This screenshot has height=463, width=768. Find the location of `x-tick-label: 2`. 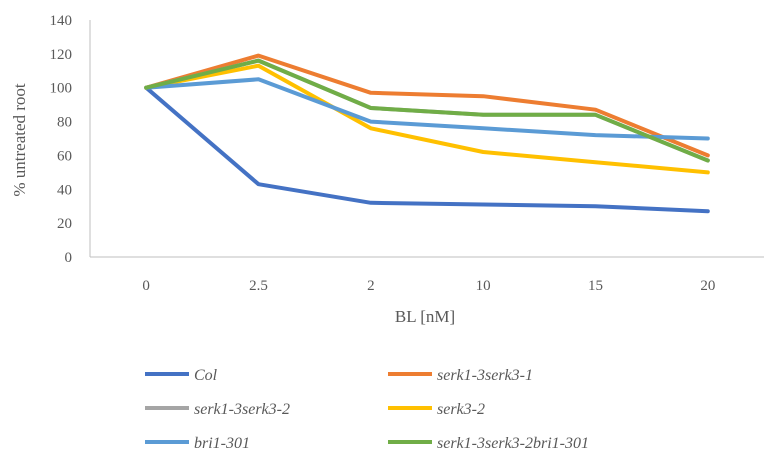

x-tick-label: 2 is located at coordinates (371, 286).